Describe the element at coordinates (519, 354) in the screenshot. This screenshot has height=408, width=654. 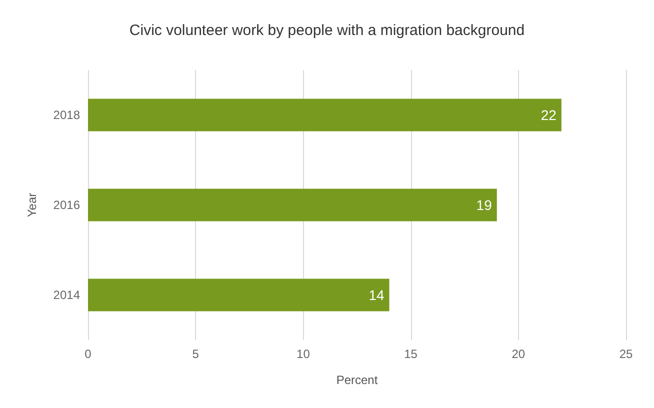
I see `x-tick-label: 20` at that location.